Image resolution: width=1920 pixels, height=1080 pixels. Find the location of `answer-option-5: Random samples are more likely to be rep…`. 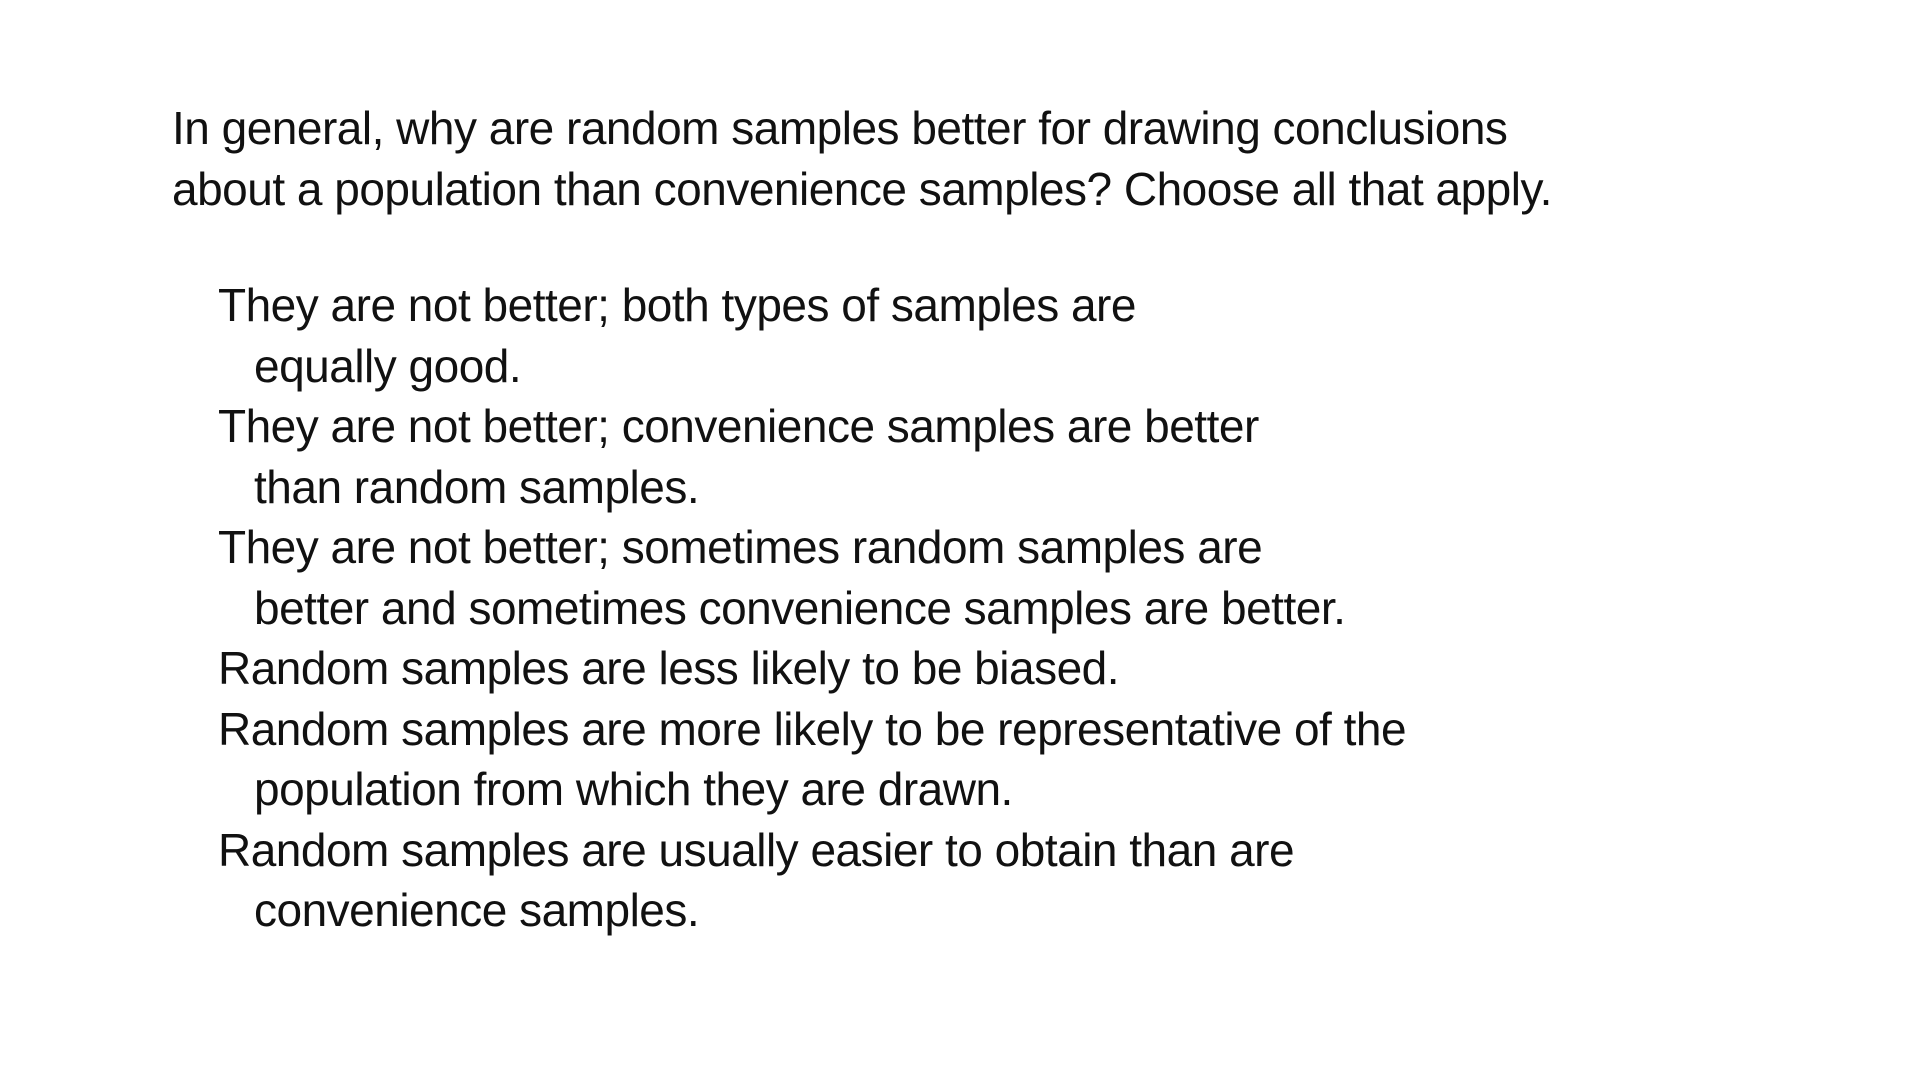

answer-option-5: Random samples are more likely to be rep… is located at coordinates (1018, 759).